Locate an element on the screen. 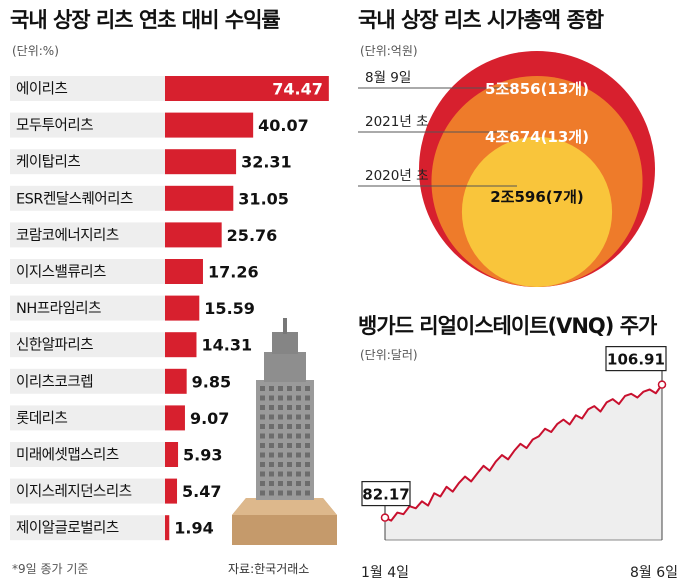  end-value-label: 106.91 is located at coordinates (636, 360).